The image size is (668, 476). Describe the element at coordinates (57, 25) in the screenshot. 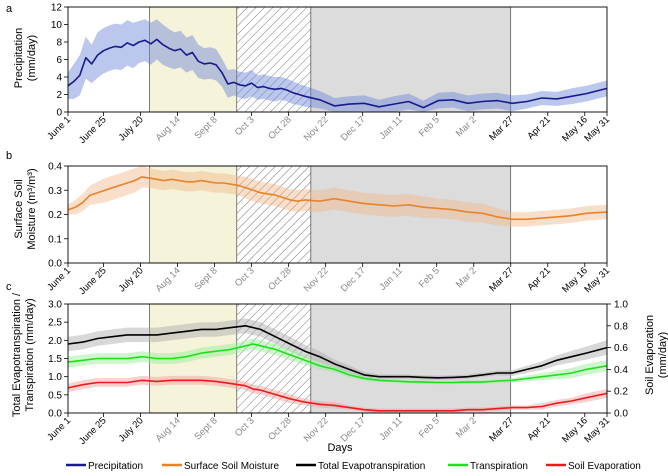

I see `y-tick-label: 10` at that location.